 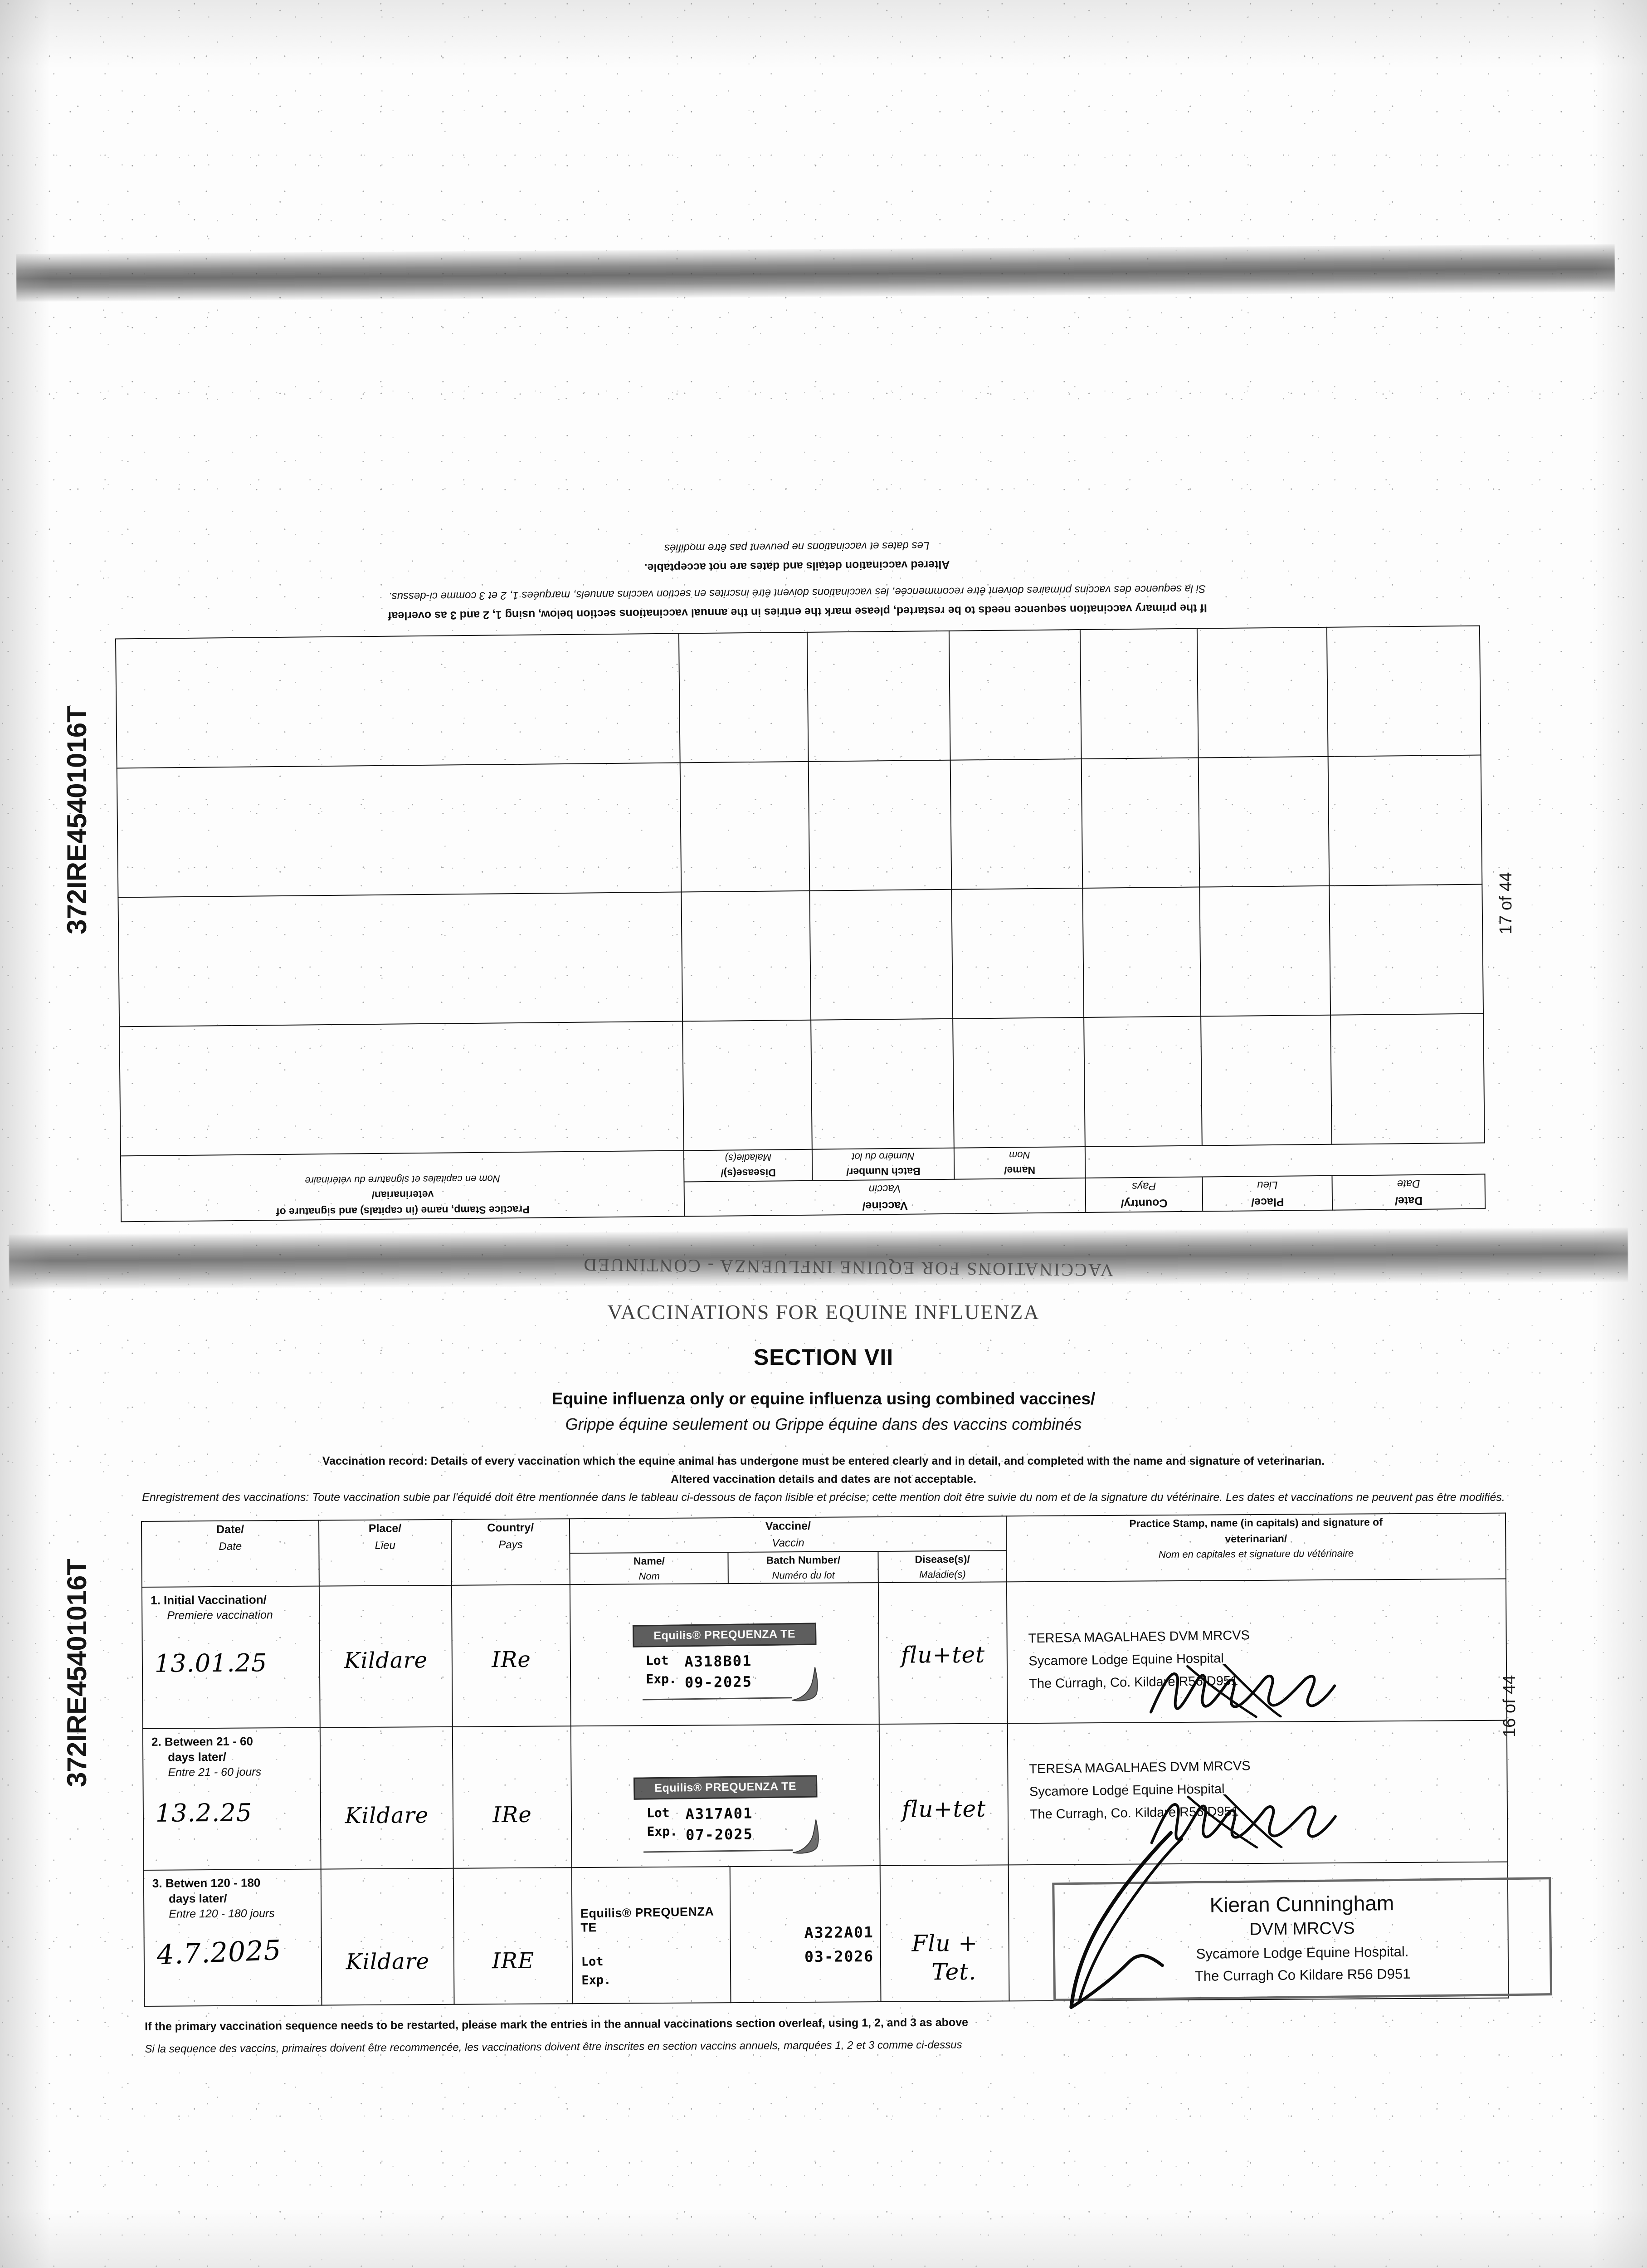 What do you see at coordinates (1509, 1706) in the screenshot?
I see `page-number-lower: 16 of 44` at bounding box center [1509, 1706].